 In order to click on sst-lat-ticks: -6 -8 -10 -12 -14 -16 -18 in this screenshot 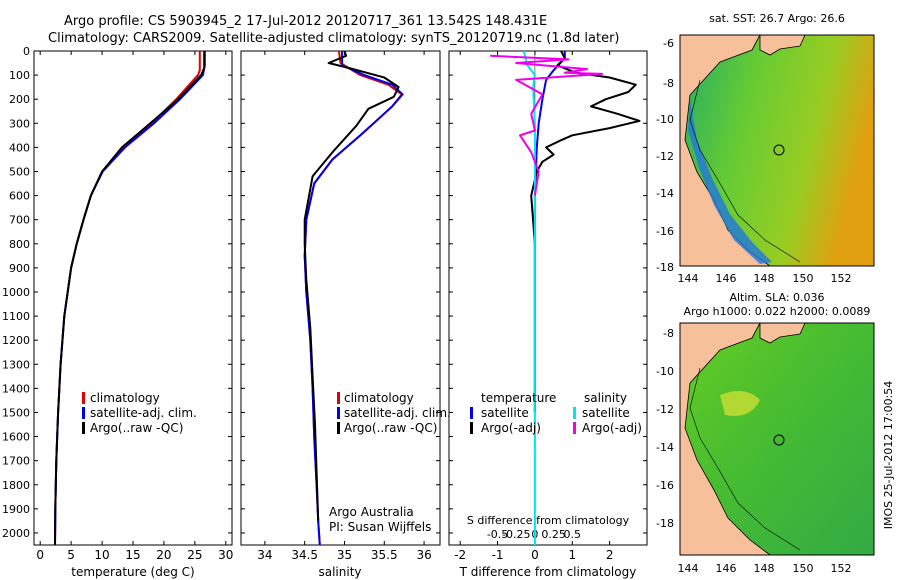, I will do `click(665, 155)`.